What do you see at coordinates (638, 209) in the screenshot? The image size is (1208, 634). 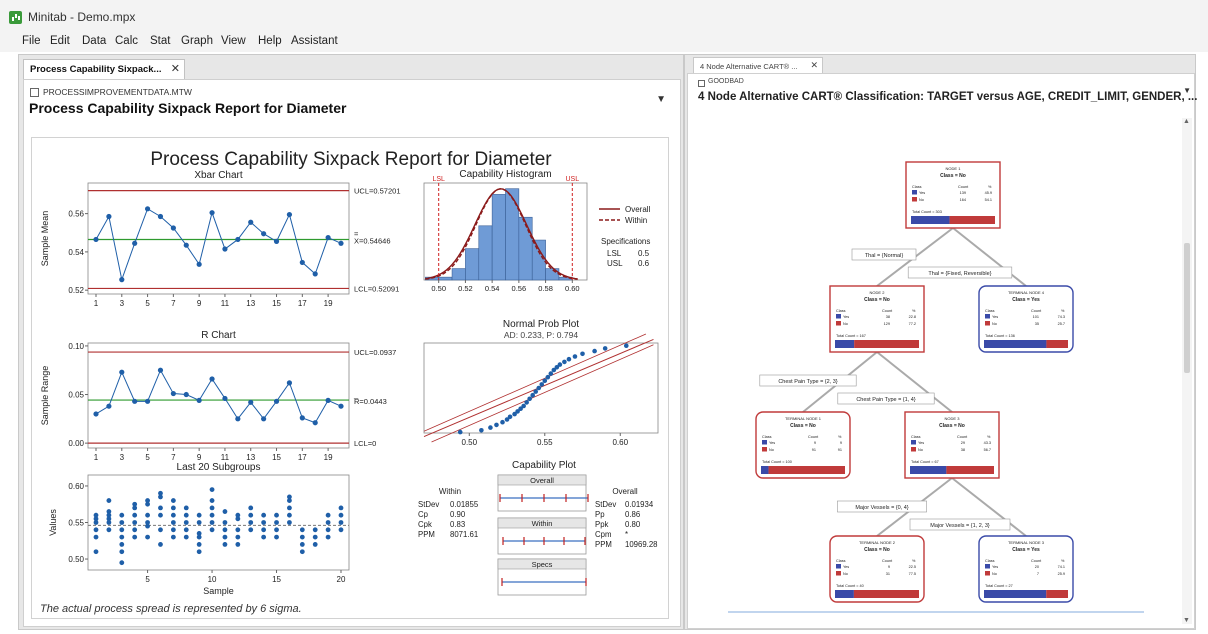 I see `legend-overall-label: Overall` at bounding box center [638, 209].